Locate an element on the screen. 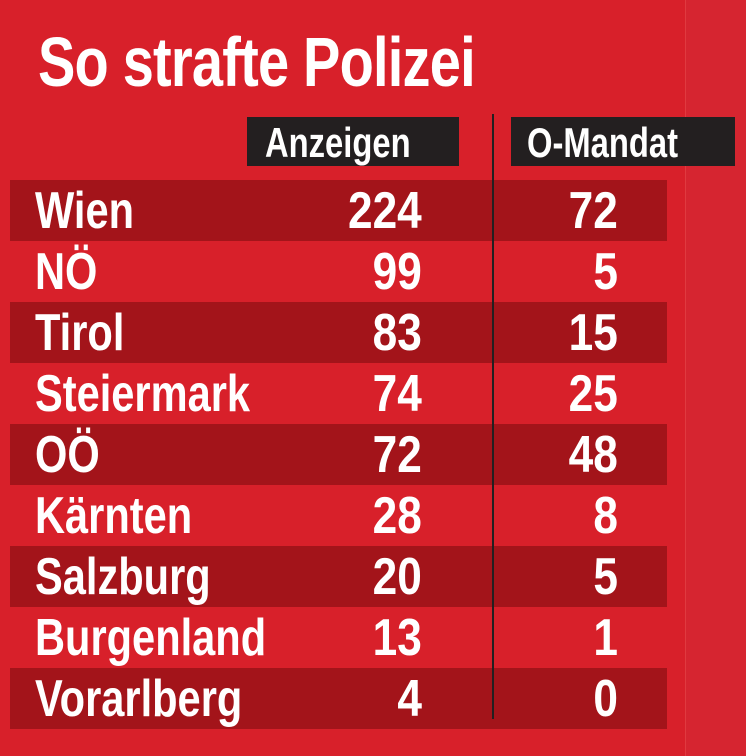 The height and width of the screenshot is (756, 746). table-row: OÖ 72 48 is located at coordinates (338, 454).